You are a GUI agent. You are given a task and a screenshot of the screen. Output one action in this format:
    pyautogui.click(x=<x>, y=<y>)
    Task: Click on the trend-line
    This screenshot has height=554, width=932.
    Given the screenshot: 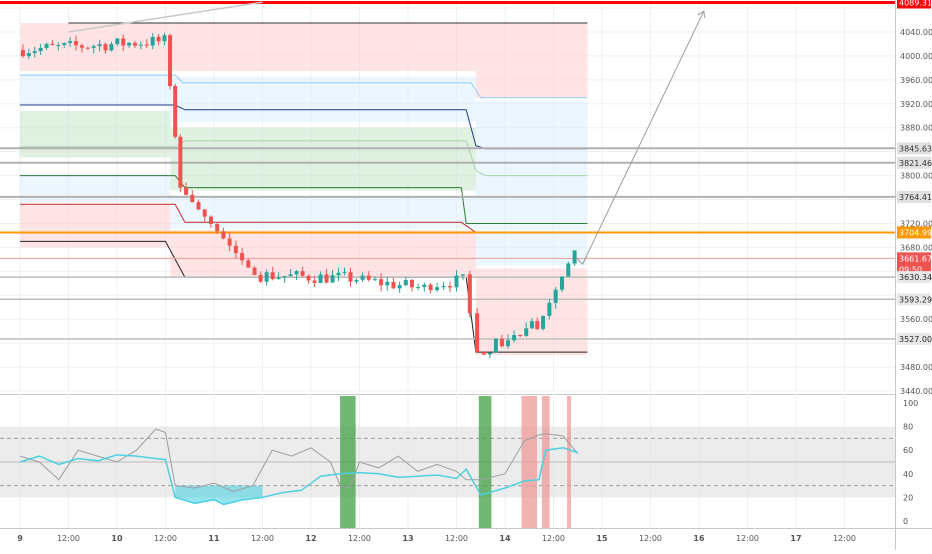 What is the action you would take?
    pyautogui.click(x=165, y=17)
    